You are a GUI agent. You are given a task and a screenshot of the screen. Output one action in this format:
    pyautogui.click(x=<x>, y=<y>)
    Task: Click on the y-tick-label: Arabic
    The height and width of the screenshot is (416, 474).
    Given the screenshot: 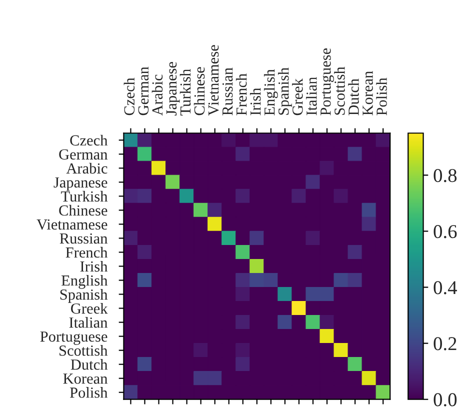 What is the action you would take?
    pyautogui.click(x=87, y=168)
    